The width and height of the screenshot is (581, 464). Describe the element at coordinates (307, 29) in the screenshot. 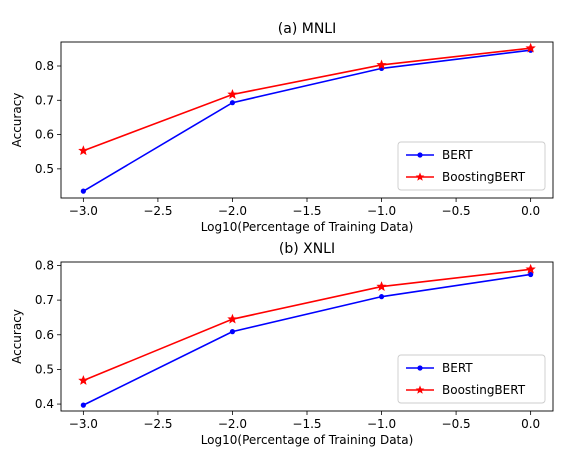

I see `chart-title: (a) MNLI` at that location.